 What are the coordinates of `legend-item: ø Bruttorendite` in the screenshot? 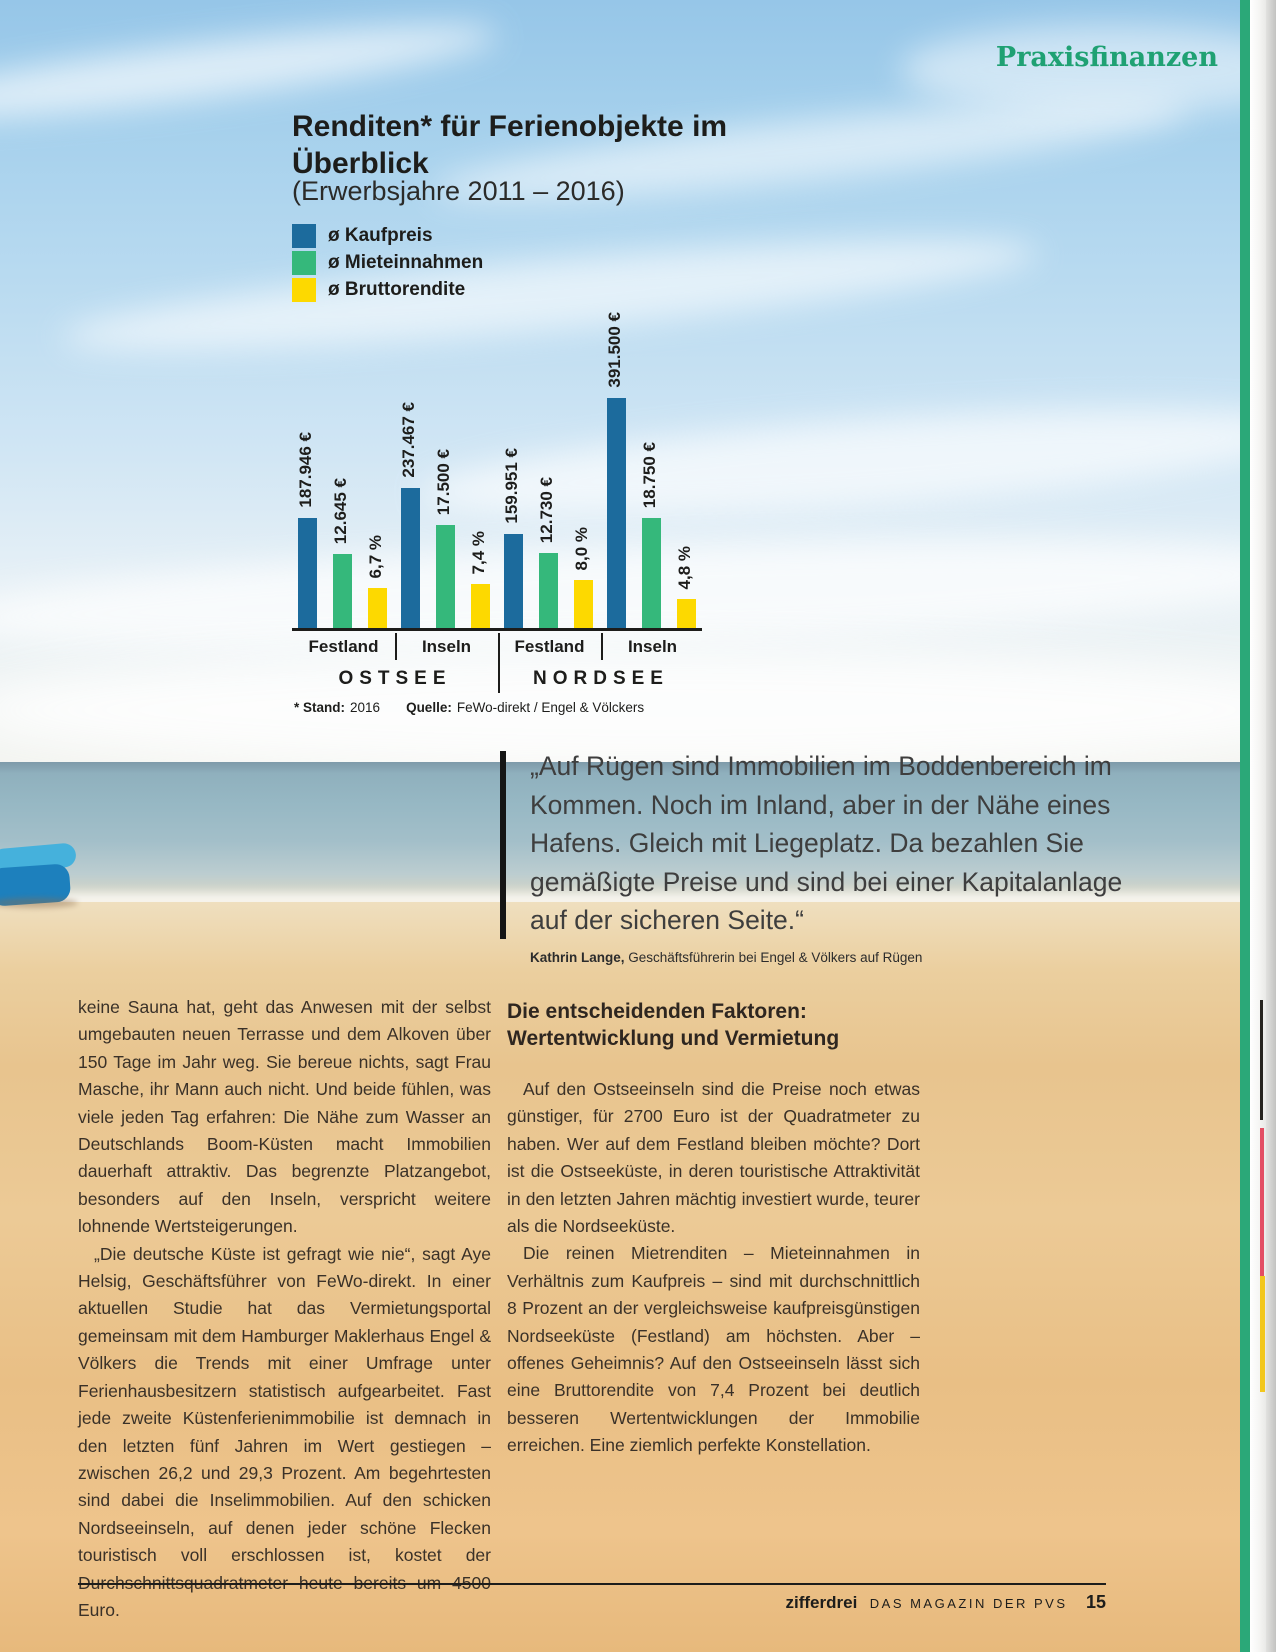 It's located at (387, 290).